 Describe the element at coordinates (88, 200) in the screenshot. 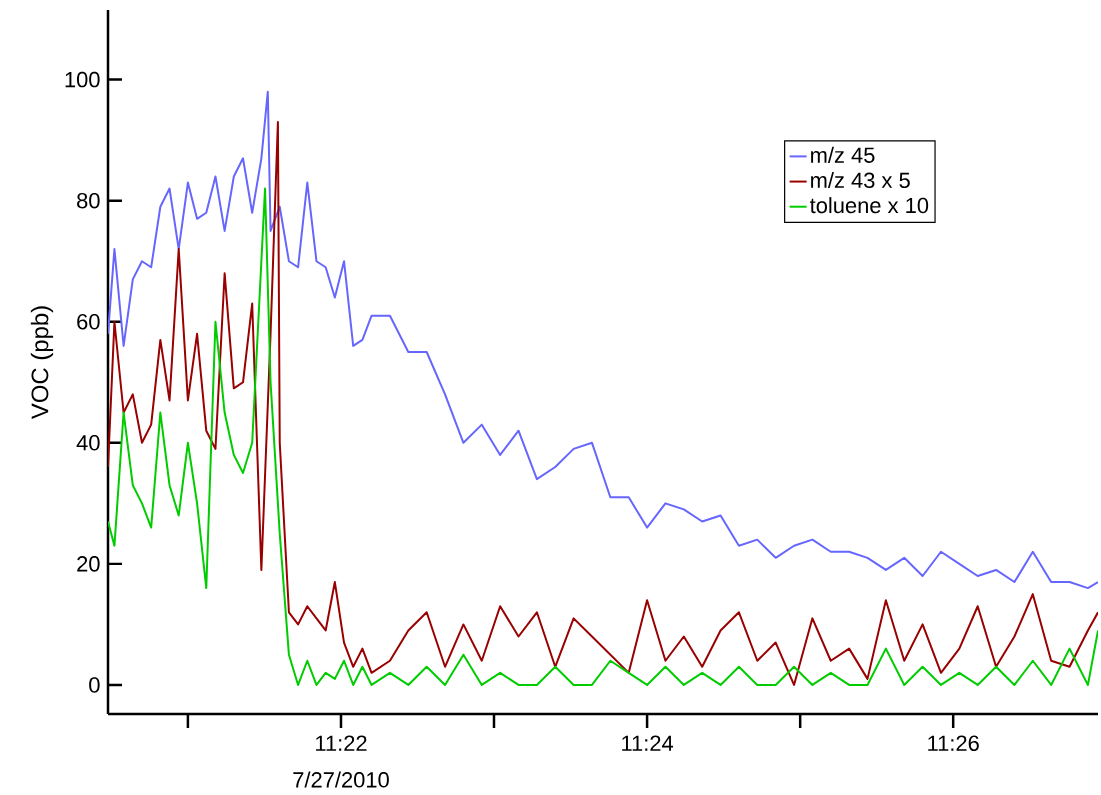

I see `y-tick-label: 80` at that location.